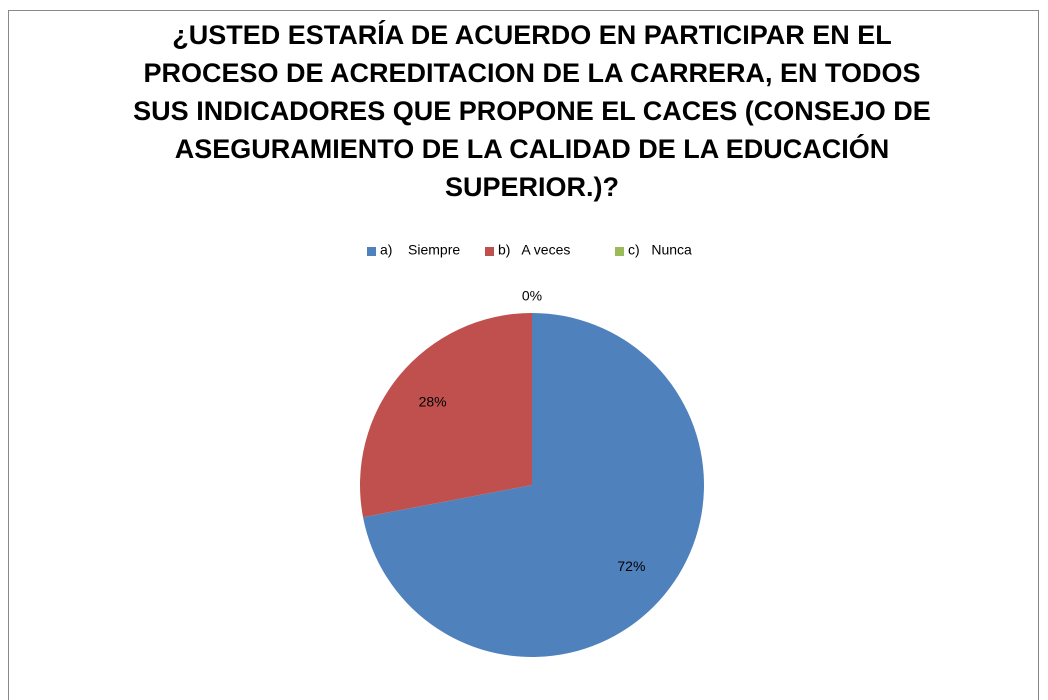 The image size is (1048, 700). What do you see at coordinates (532, 296) in the screenshot?
I see `data-label: 0%` at bounding box center [532, 296].